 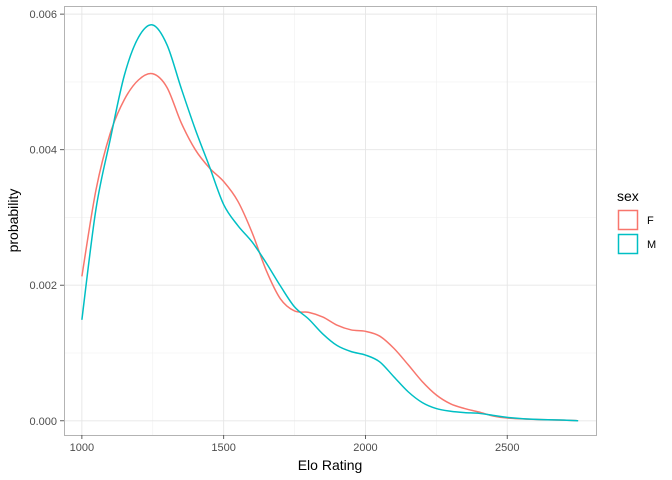 What do you see at coordinates (294, 444) in the screenshot?
I see `x-axis: 1000 1500 2000 2500` at bounding box center [294, 444].